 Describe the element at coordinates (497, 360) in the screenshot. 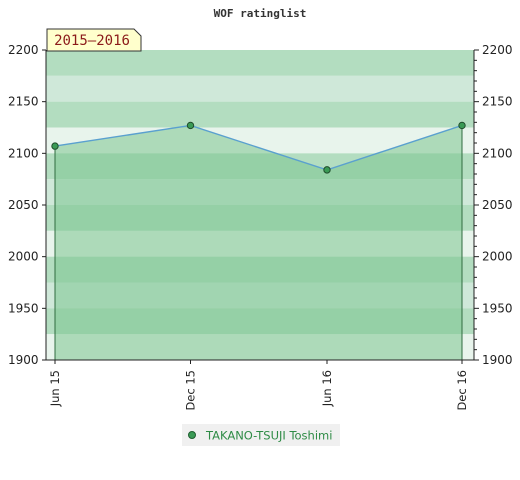

I see `y-tick-label-right: 1900` at that location.